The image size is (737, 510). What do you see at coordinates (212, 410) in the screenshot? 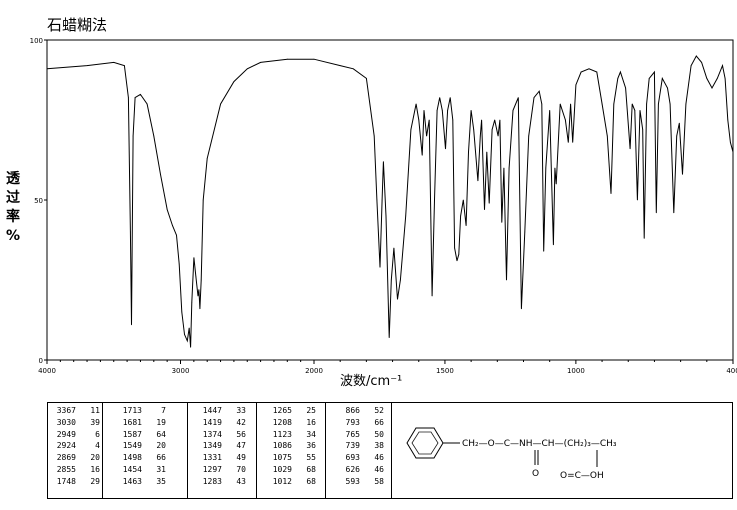
I see `peak-wavenumber: 1447` at bounding box center [212, 410].